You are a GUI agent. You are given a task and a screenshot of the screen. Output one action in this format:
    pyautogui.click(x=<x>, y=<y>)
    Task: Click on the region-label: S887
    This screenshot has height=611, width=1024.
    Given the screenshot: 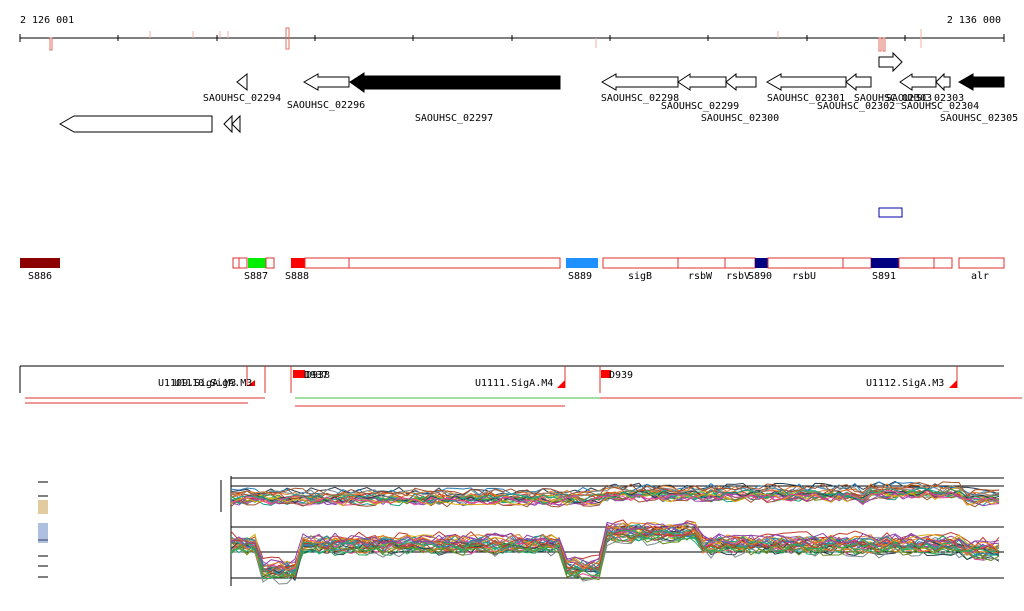 What is the action you would take?
    pyautogui.click(x=256, y=276)
    